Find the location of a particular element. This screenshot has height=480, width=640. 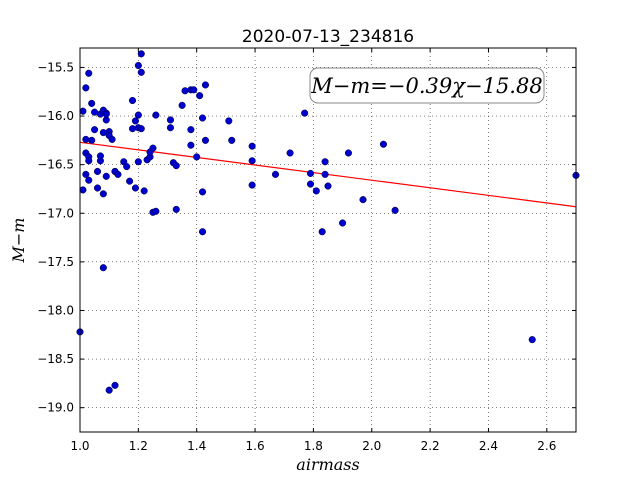

y-tick-label: −16.5 is located at coordinates (55, 165).